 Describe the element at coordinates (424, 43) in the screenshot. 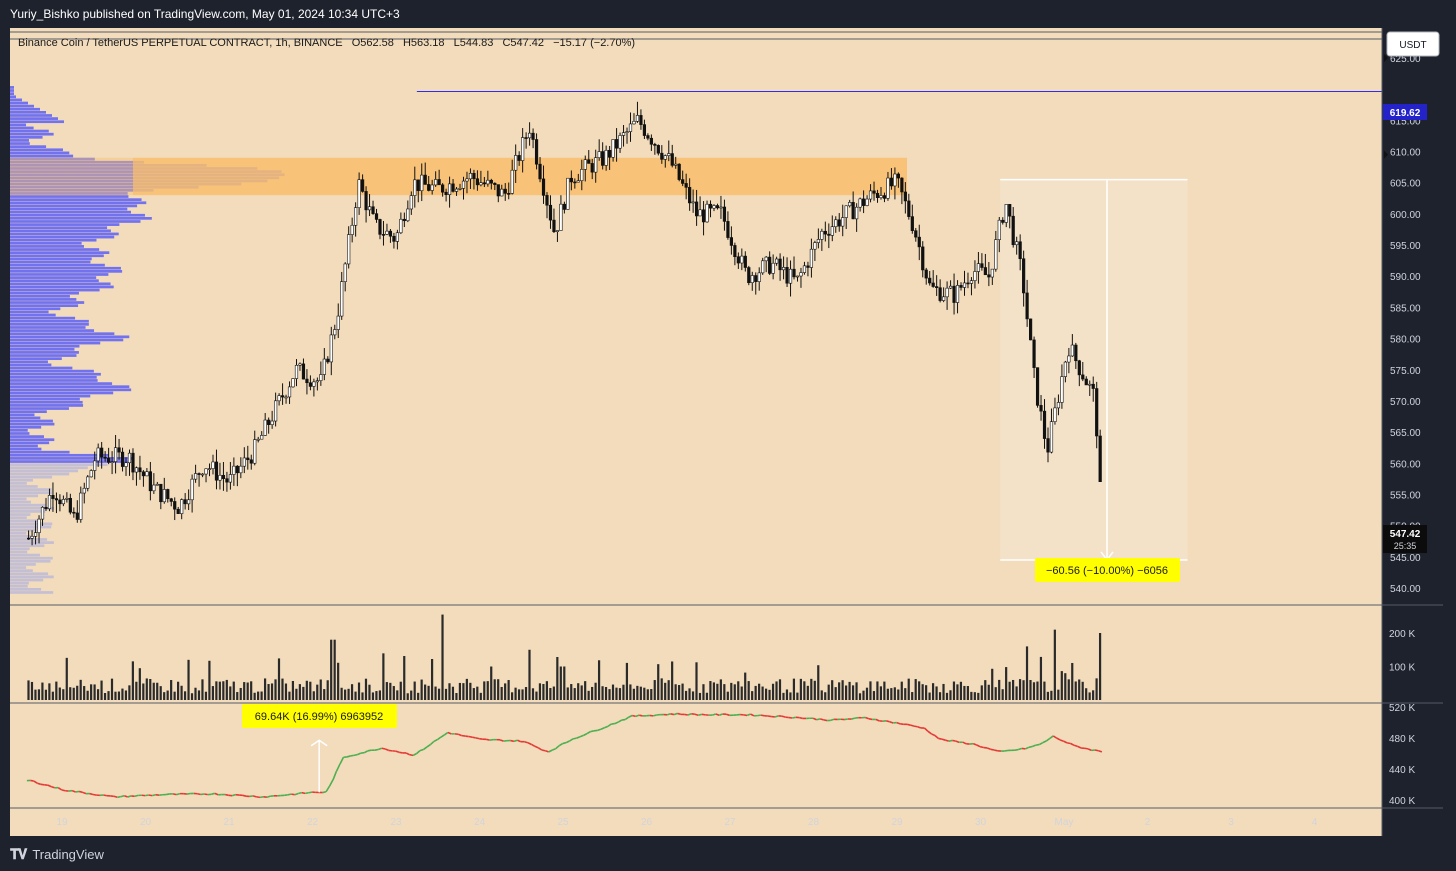

I see `legend-high: H563.18` at that location.